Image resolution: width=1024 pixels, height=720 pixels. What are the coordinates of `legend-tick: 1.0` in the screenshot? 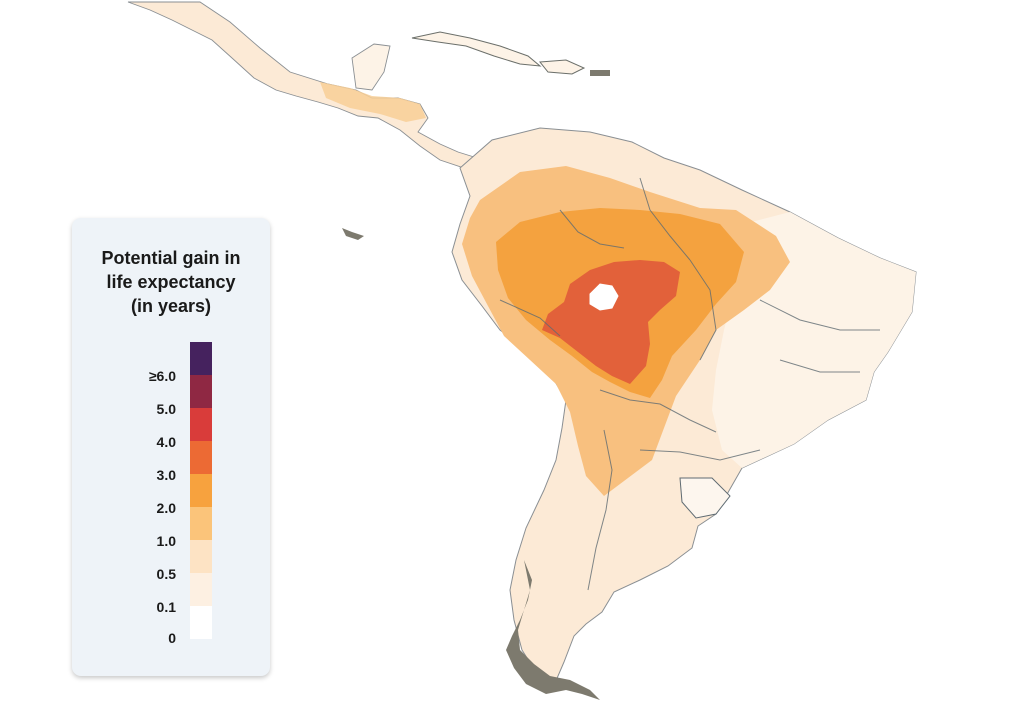 It's located at (166, 541).